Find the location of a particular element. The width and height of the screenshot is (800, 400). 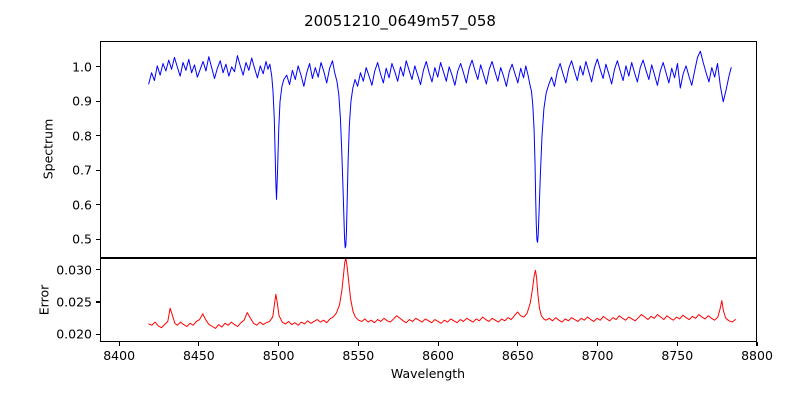

x-tick-label: 8500 is located at coordinates (278, 355).